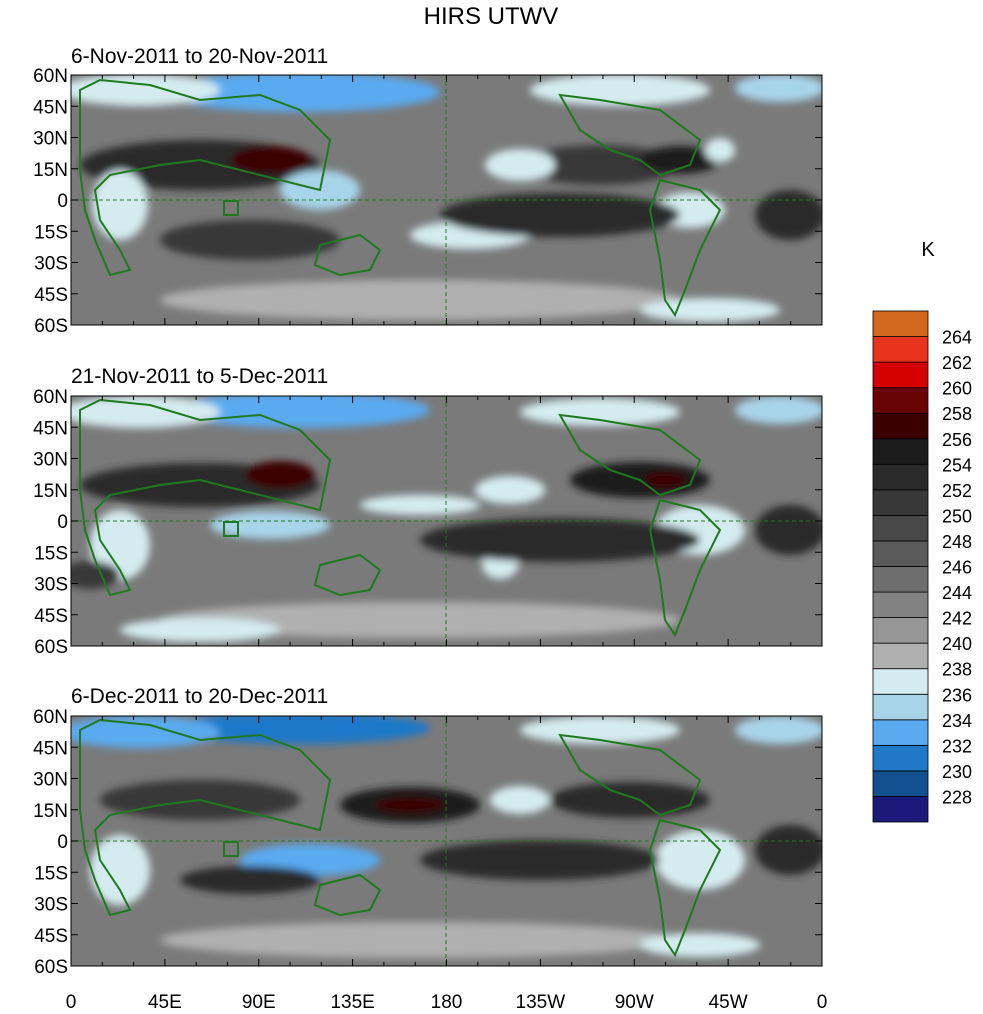 The image size is (983, 1014). What do you see at coordinates (352, 1002) in the screenshot?
I see `x-tick-label: 135E` at bounding box center [352, 1002].